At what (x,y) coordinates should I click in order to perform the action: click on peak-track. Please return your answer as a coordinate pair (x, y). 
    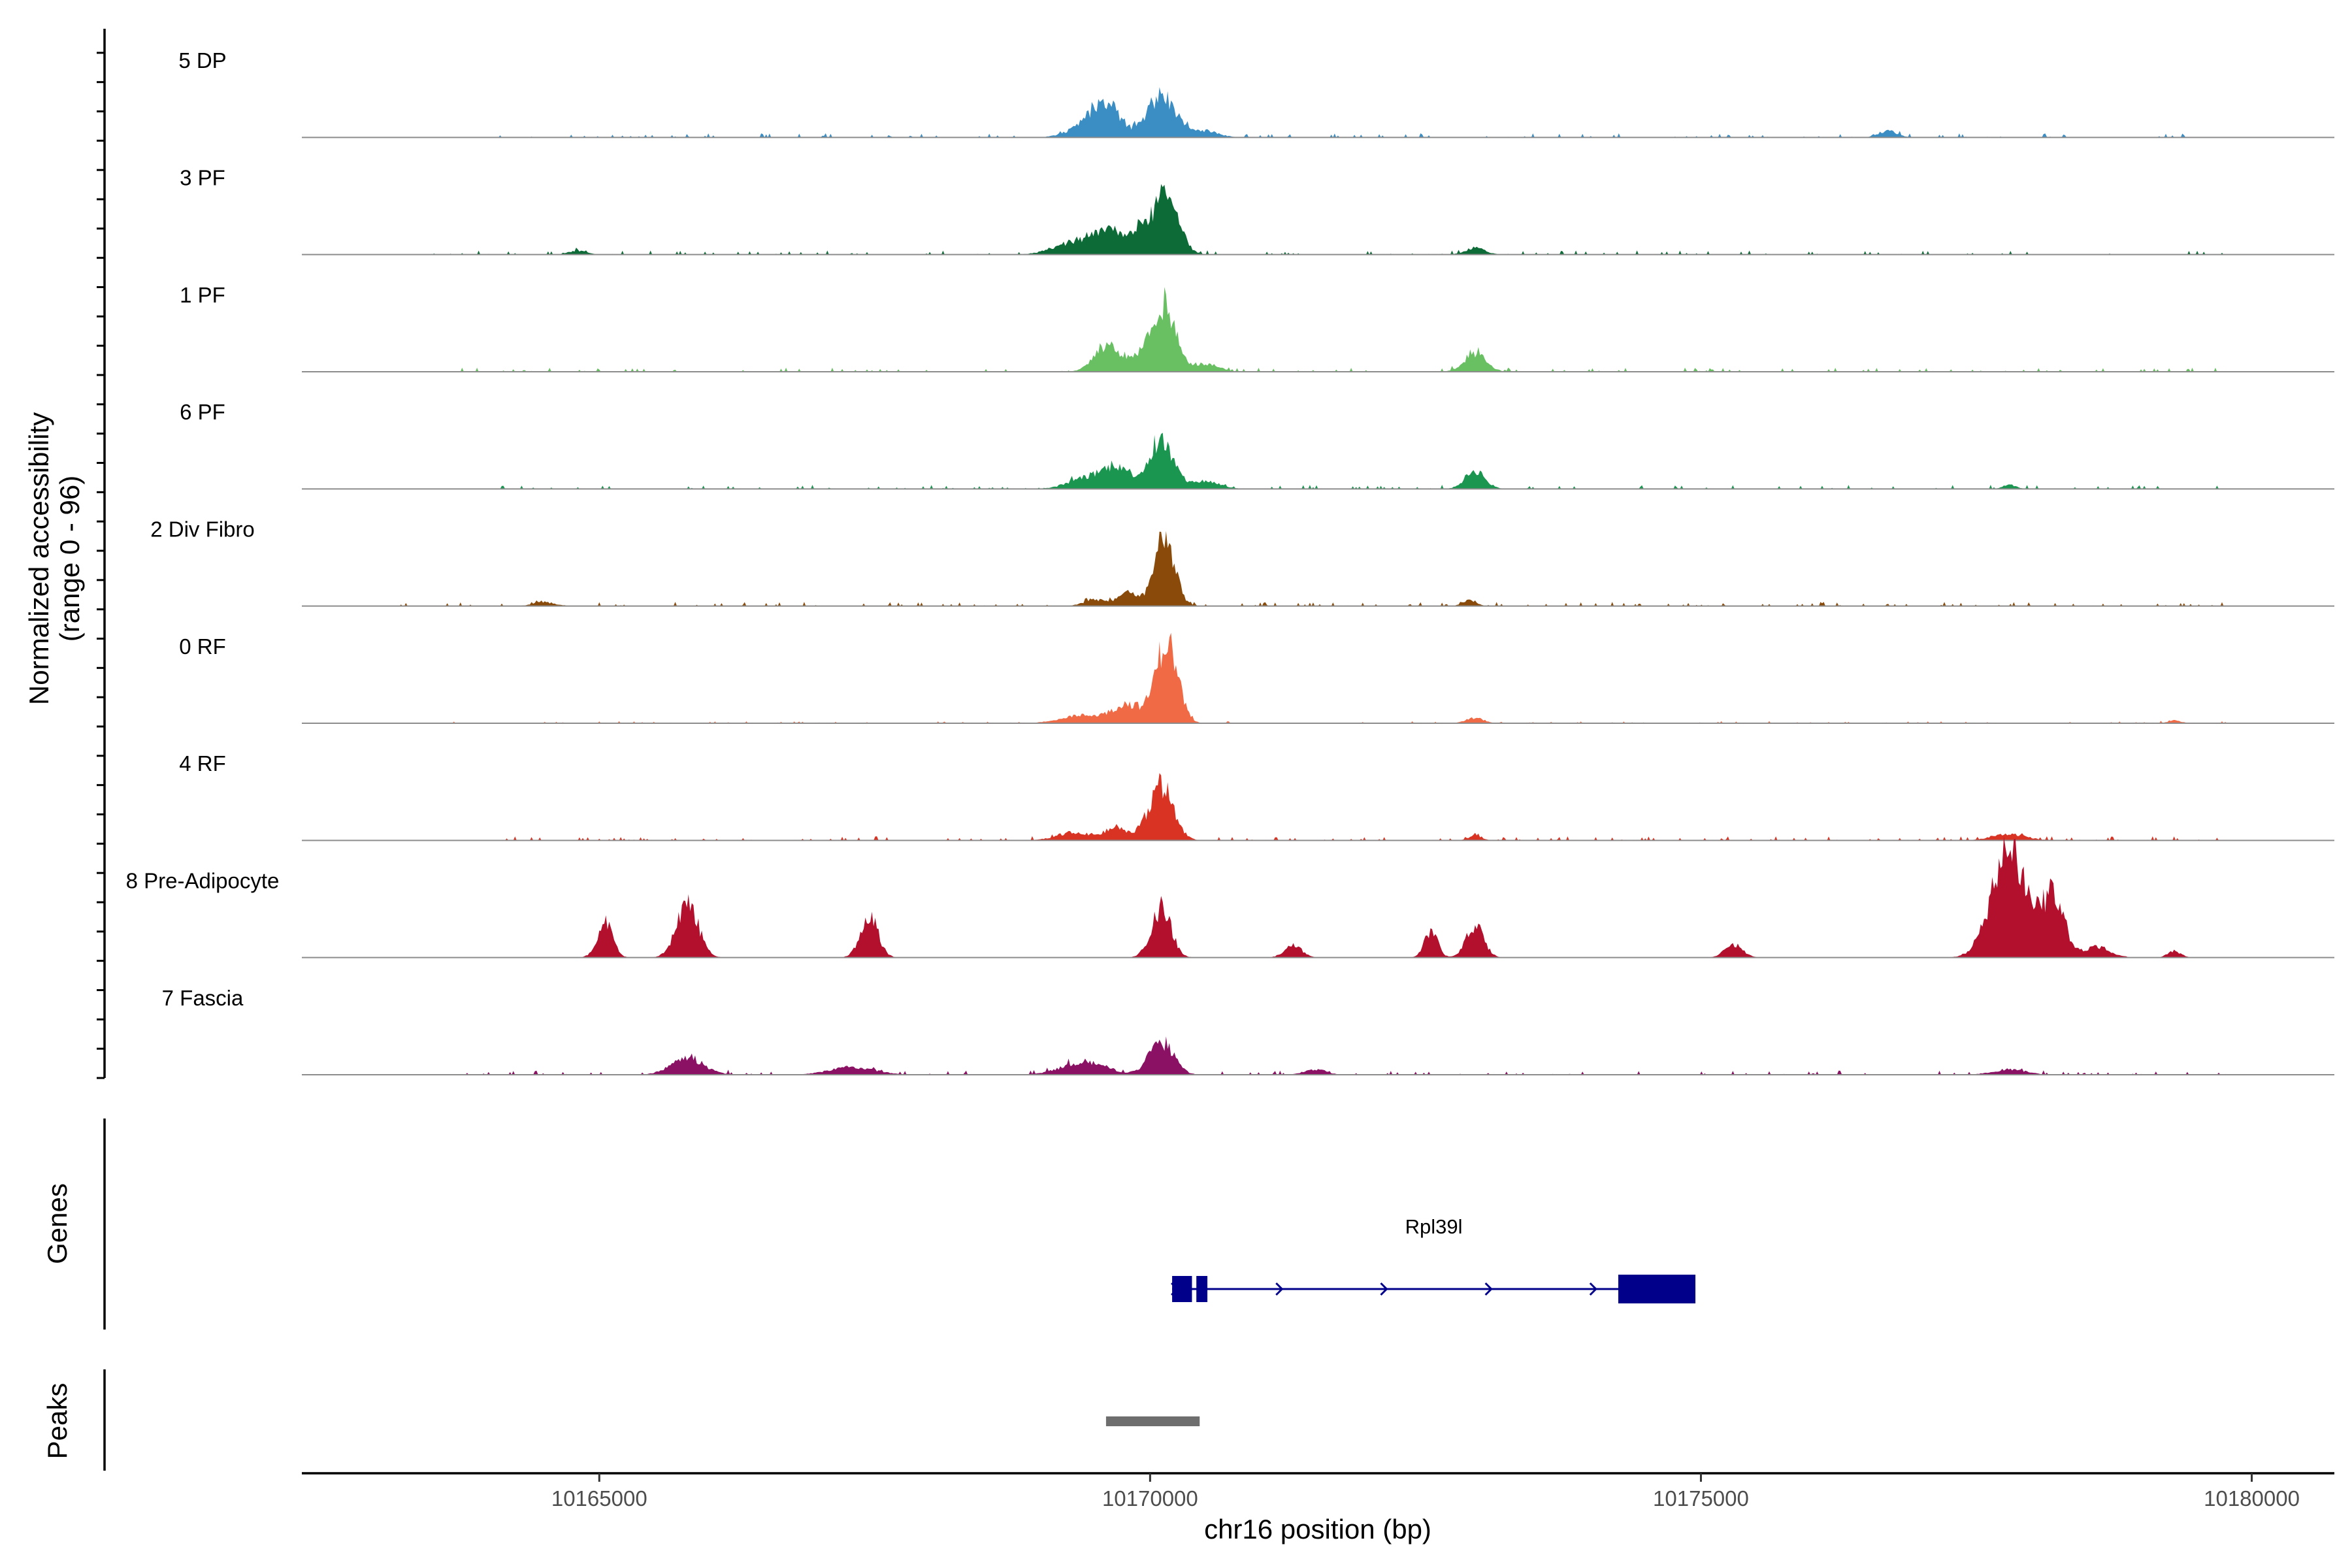
    Looking at the image, I should click on (1152, 1421).